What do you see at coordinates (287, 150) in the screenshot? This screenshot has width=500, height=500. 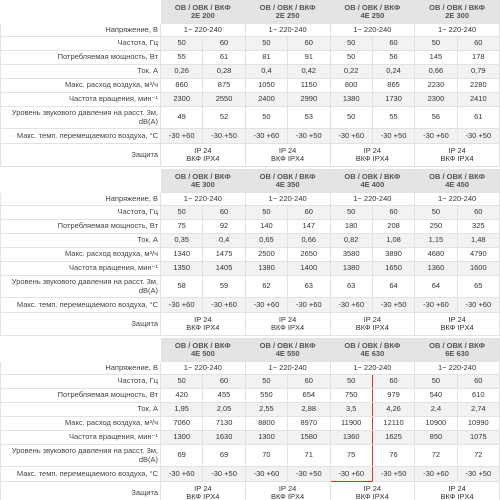 I see `text-line: IP 24` at bounding box center [287, 150].